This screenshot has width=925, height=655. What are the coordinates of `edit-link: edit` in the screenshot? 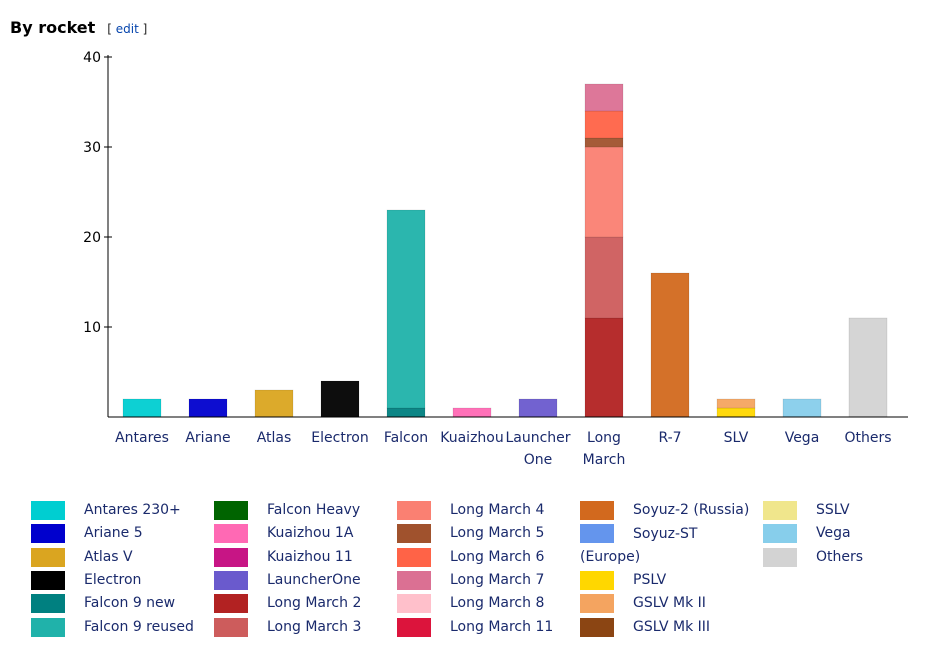 It's located at (127, 29).